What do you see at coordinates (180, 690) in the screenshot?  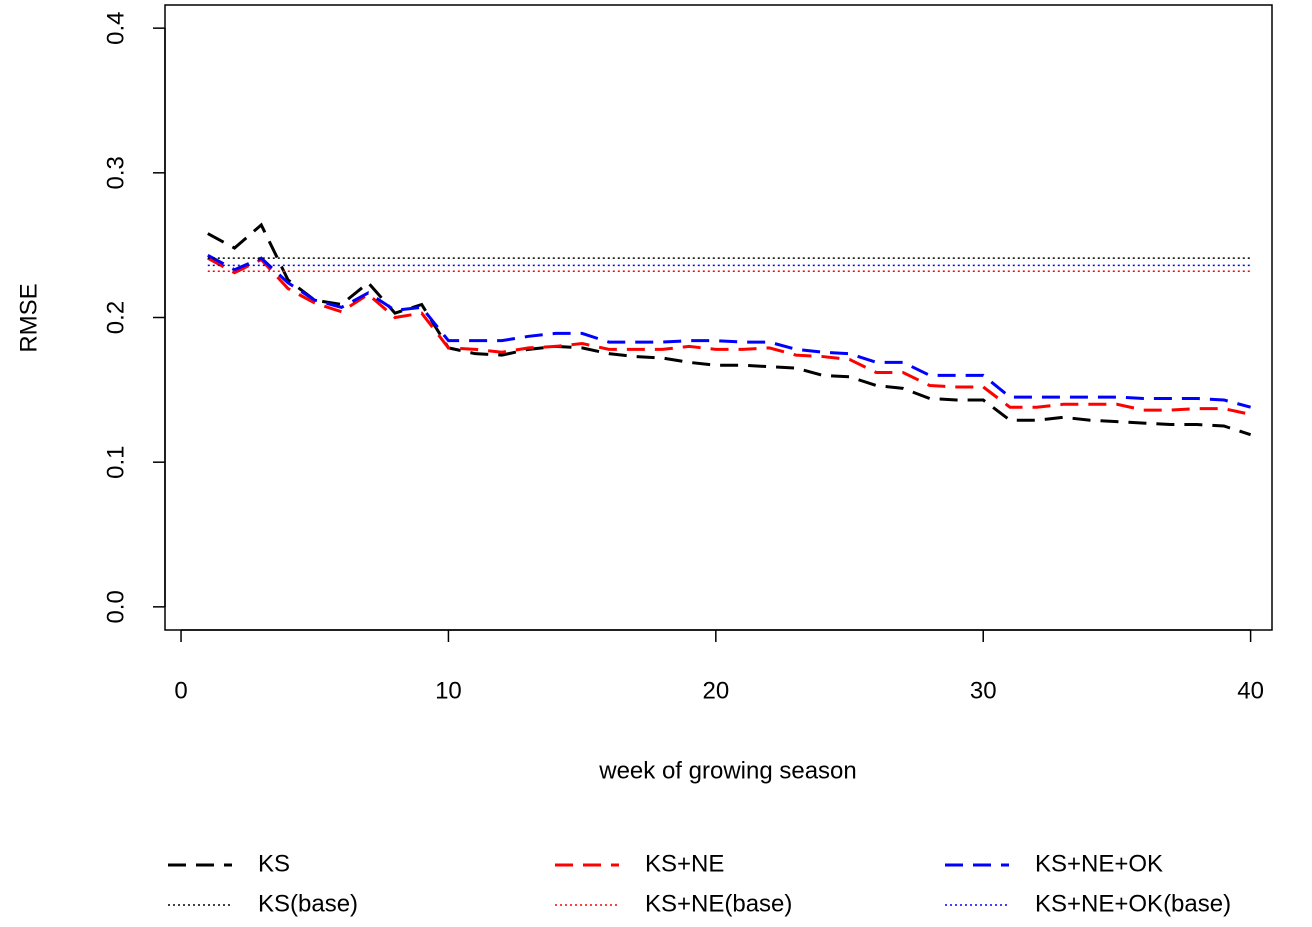 I see `x-tick-label: 0` at bounding box center [180, 690].